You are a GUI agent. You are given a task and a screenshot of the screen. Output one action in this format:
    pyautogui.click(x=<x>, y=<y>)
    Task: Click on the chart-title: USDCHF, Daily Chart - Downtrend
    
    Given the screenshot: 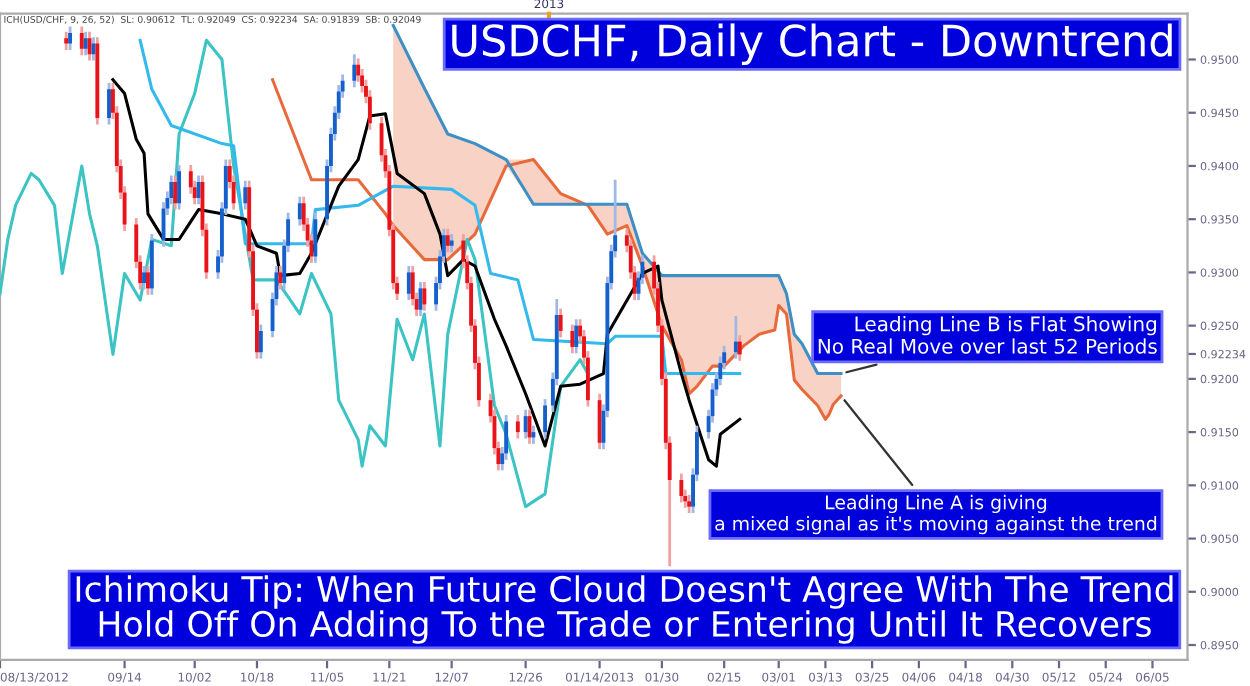 What is the action you would take?
    pyautogui.click(x=812, y=44)
    